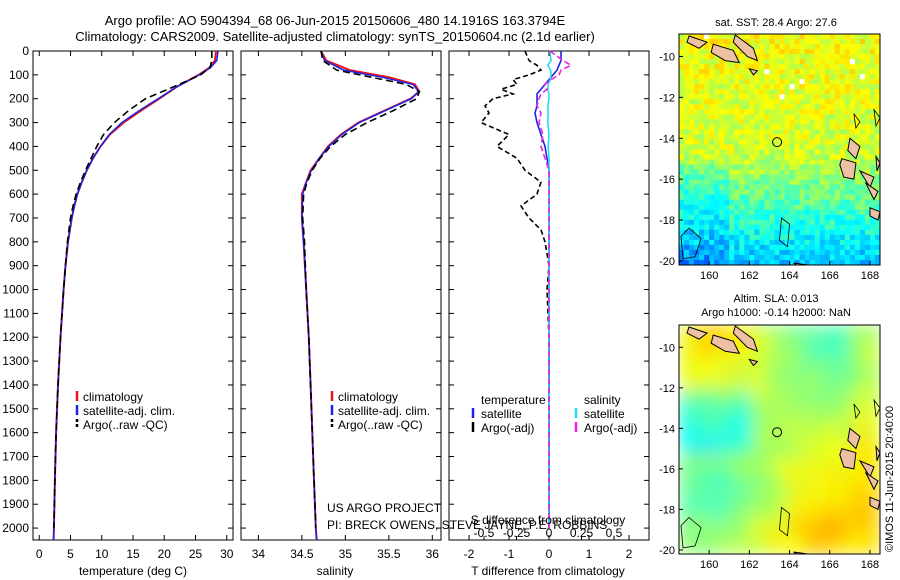 This screenshot has width=900, height=580. What do you see at coordinates (876, 408) in the screenshot?
I see `sla-bathy-contour` at bounding box center [876, 408].